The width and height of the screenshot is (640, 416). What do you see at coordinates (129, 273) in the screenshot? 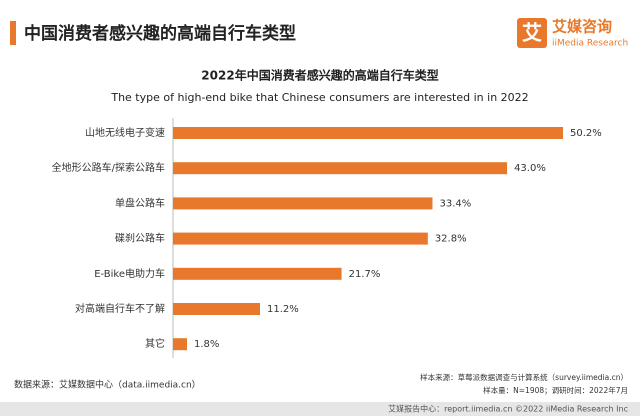
I see `category-label: E-Bike电助力车` at bounding box center [129, 273].